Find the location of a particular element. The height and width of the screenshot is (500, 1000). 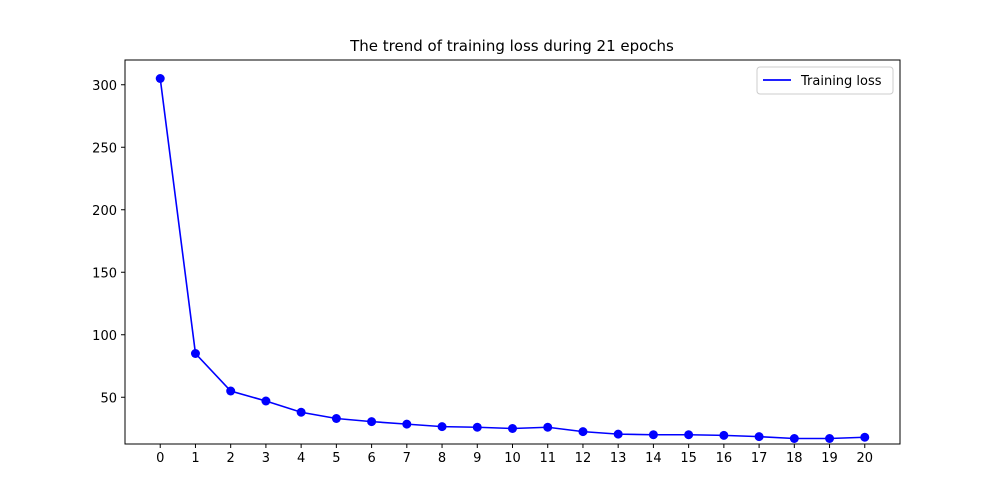

y-tick-label: 150 is located at coordinates (104, 273).